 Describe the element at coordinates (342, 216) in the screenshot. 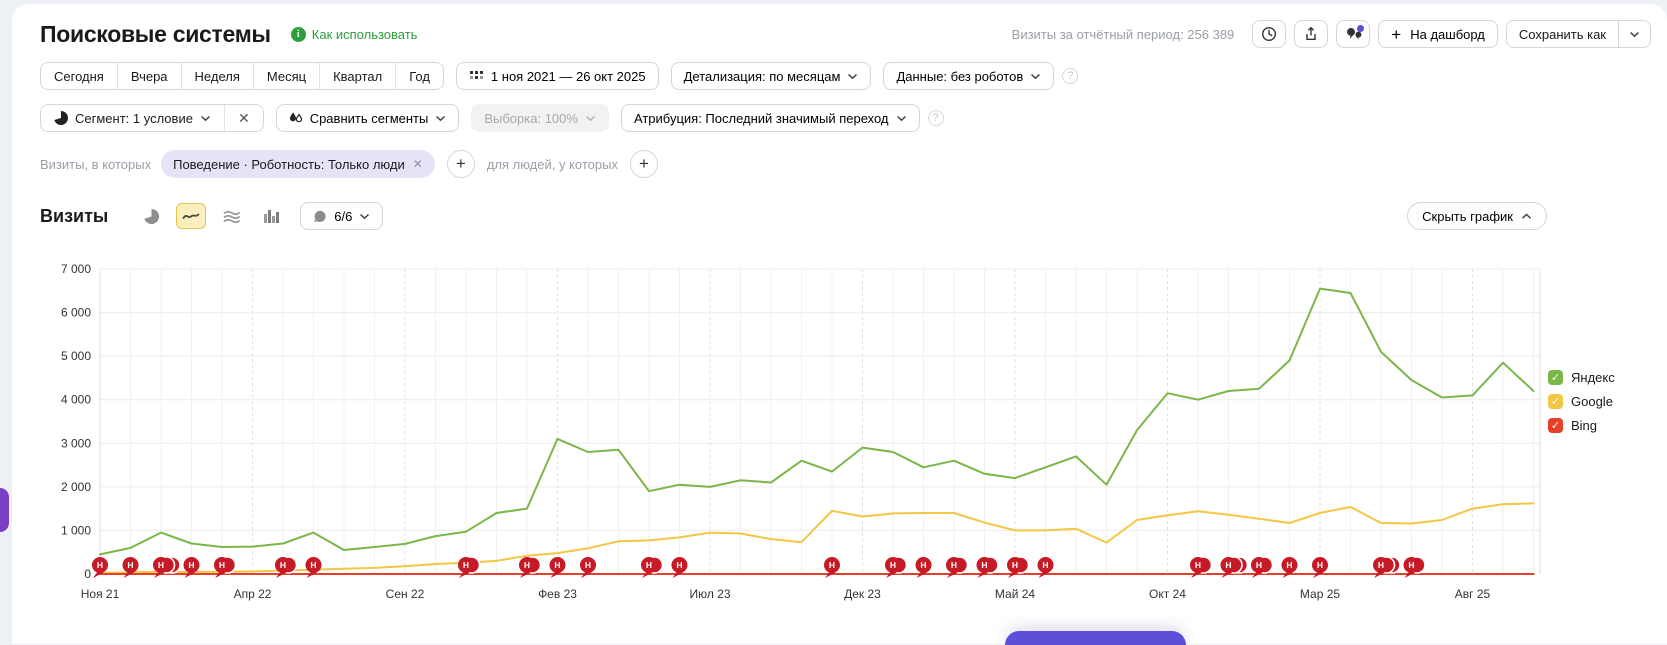

I see `annotations-dropdown: 6/6` at that location.